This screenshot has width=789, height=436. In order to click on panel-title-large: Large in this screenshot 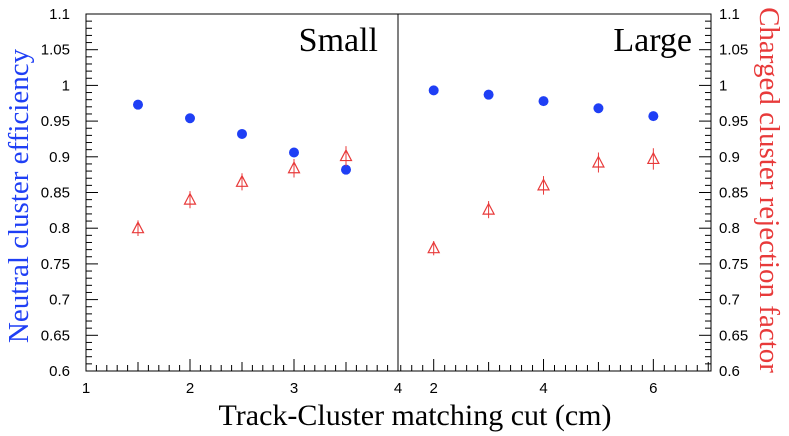, I will do `click(652, 40)`.